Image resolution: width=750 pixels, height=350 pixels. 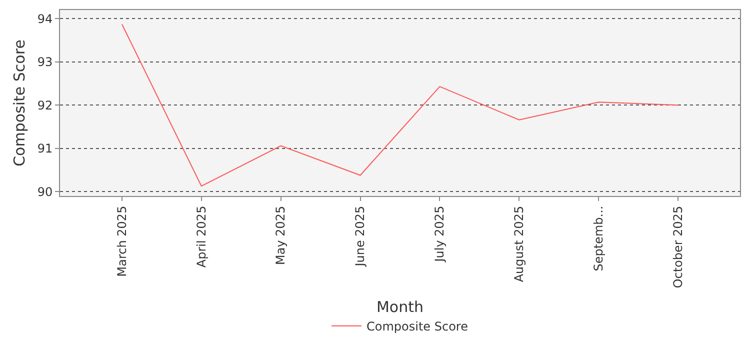 What do you see at coordinates (360, 237) in the screenshot?
I see `x-tick-label: June 2025` at bounding box center [360, 237].